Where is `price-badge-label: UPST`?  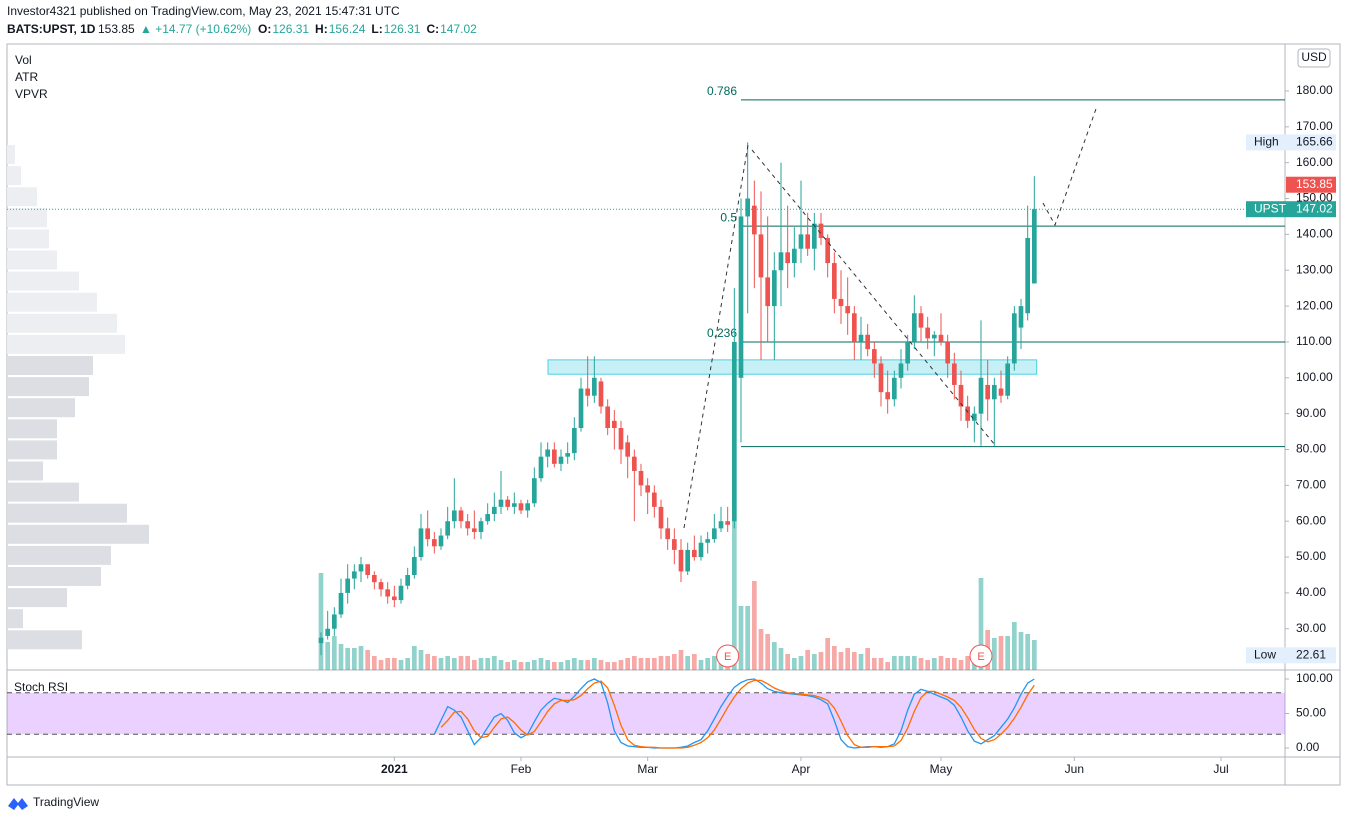 price-badge-label: UPST is located at coordinates (1270, 208).